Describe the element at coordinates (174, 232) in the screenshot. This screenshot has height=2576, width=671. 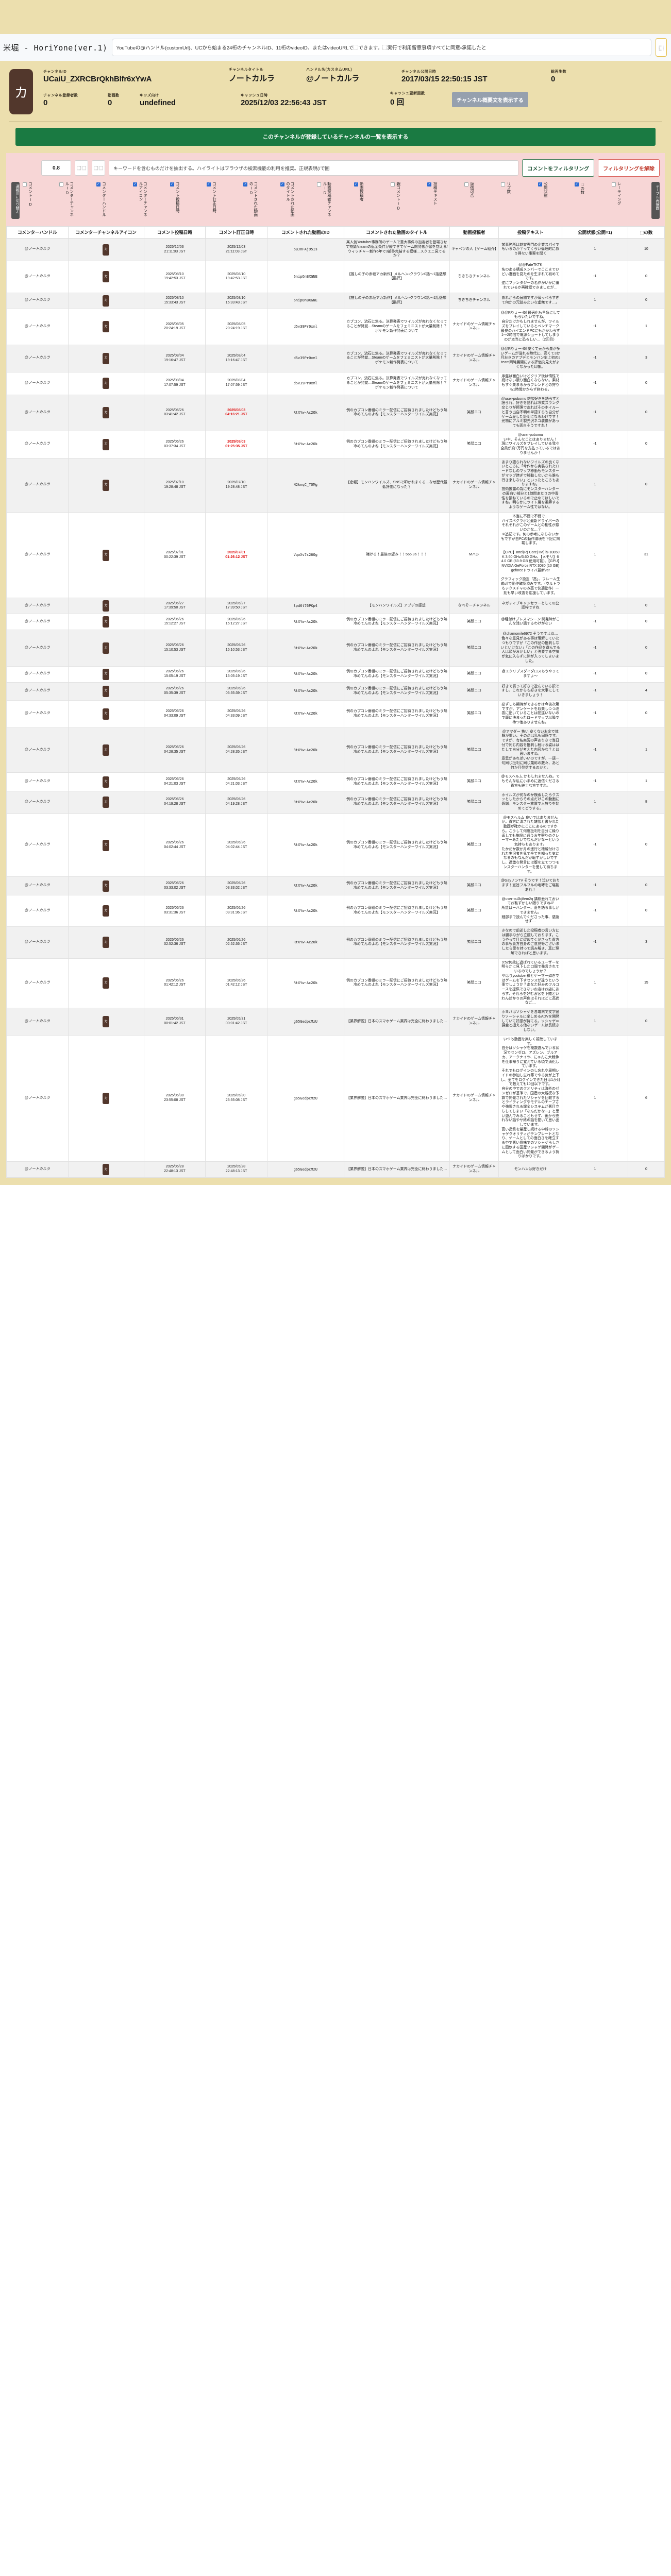
I see `column-header-2: コメント投稿日時` at that location.